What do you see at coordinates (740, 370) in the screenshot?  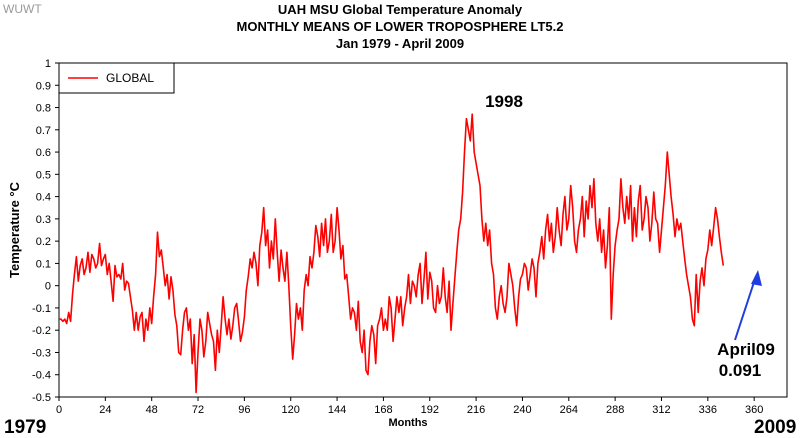 I see `last-value-number: 0.091` at bounding box center [740, 370].